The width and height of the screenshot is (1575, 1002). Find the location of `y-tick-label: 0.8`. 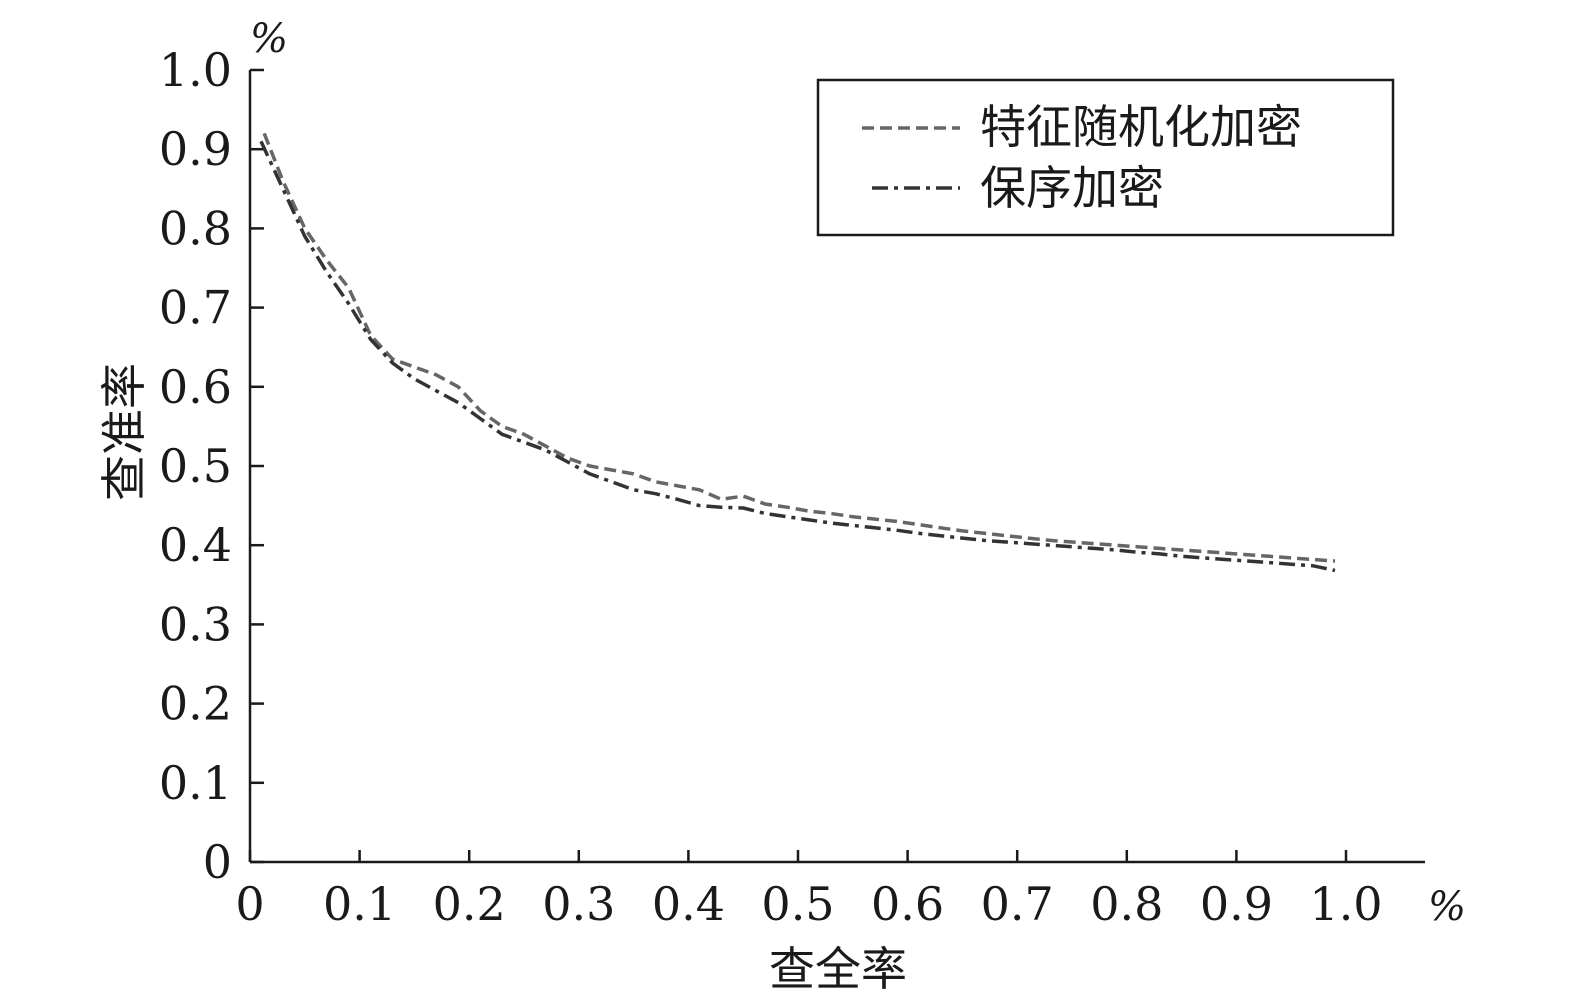

y-tick-label: 0.8 is located at coordinates (195, 228).